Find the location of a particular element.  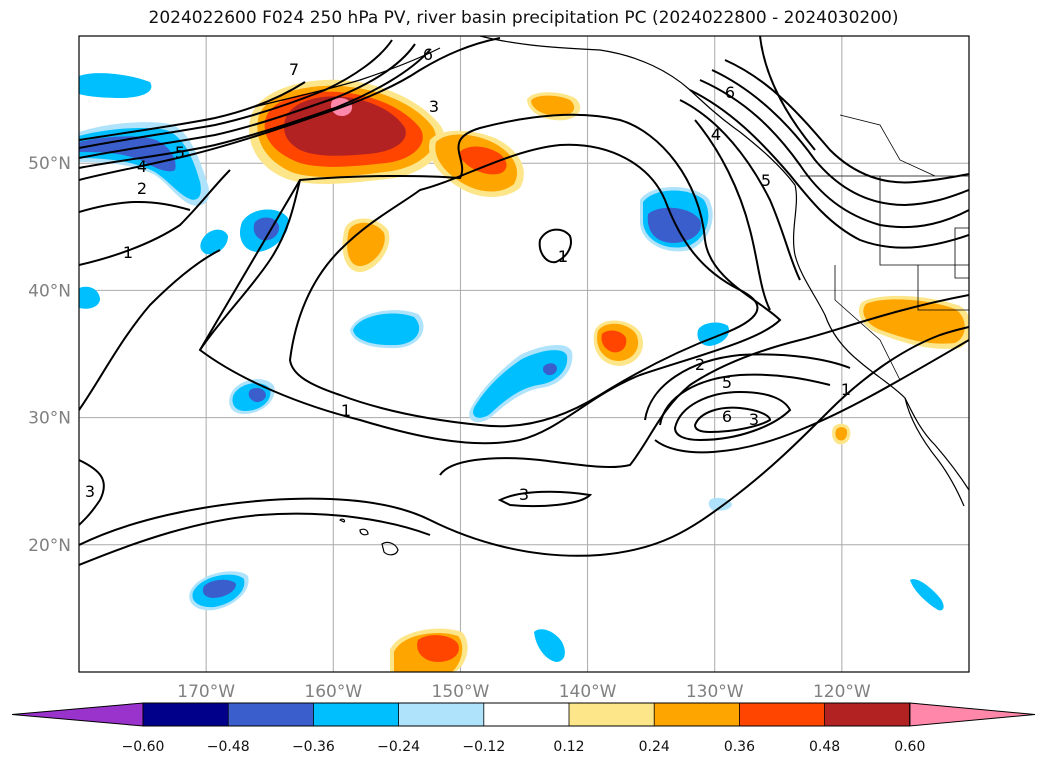

colorbar-extend-max is located at coordinates (972, 714).